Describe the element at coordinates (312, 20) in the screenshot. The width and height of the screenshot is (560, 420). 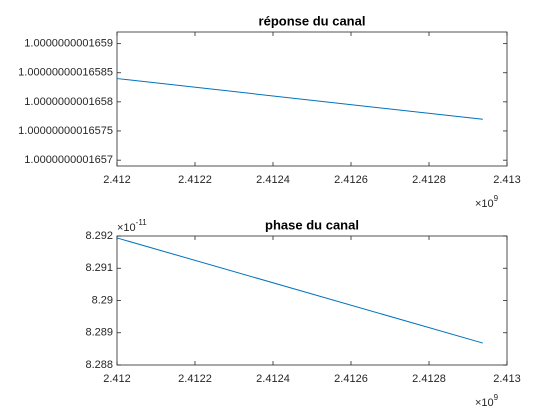
I see `chart-title: réponse du canal` at that location.